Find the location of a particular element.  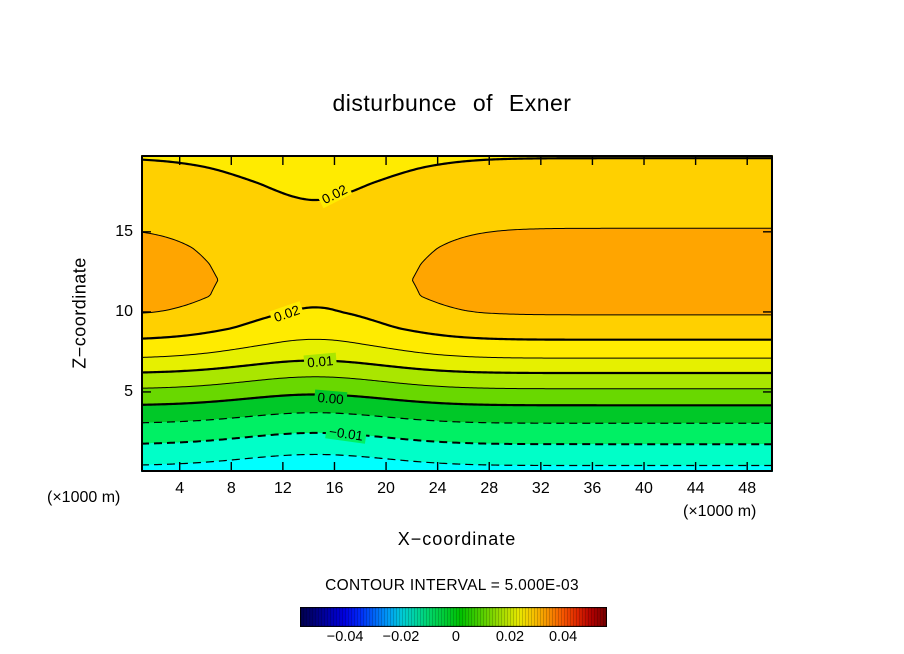

x-tick-label: 16 is located at coordinates (334, 488).